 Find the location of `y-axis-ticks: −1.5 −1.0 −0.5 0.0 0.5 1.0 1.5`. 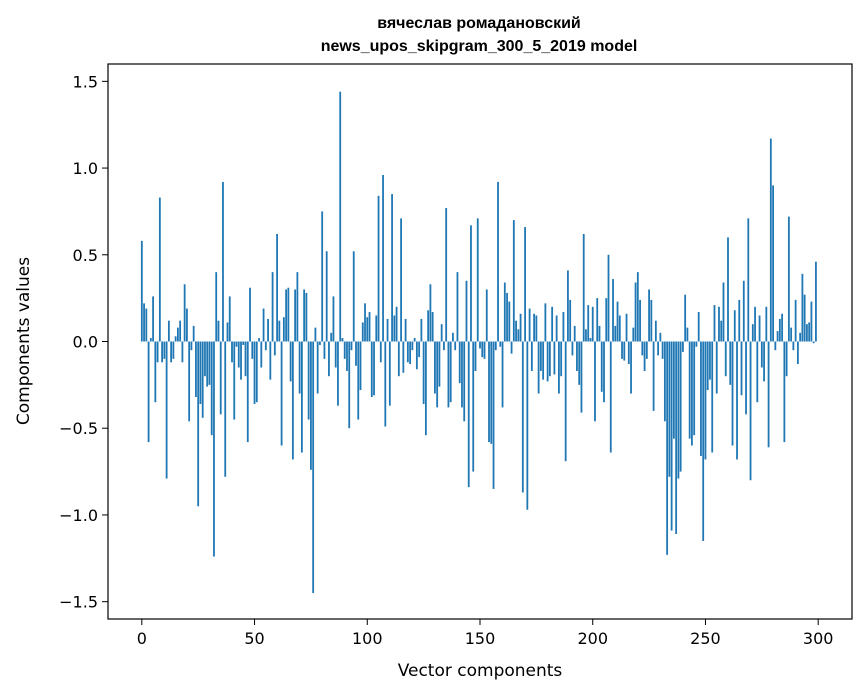

y-axis-ticks: −1.5 −1.0 −0.5 0.0 0.5 1.0 1.5 is located at coordinates (83, 342).